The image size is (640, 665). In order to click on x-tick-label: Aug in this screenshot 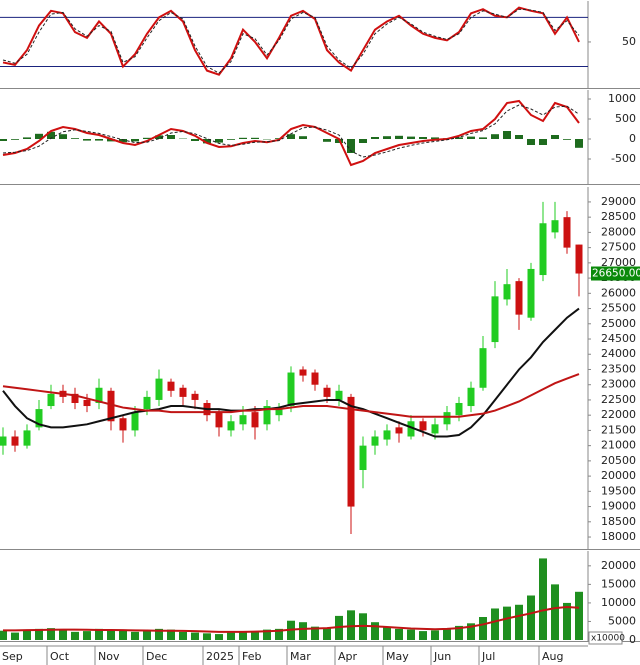, I will do `click(552, 656)`.